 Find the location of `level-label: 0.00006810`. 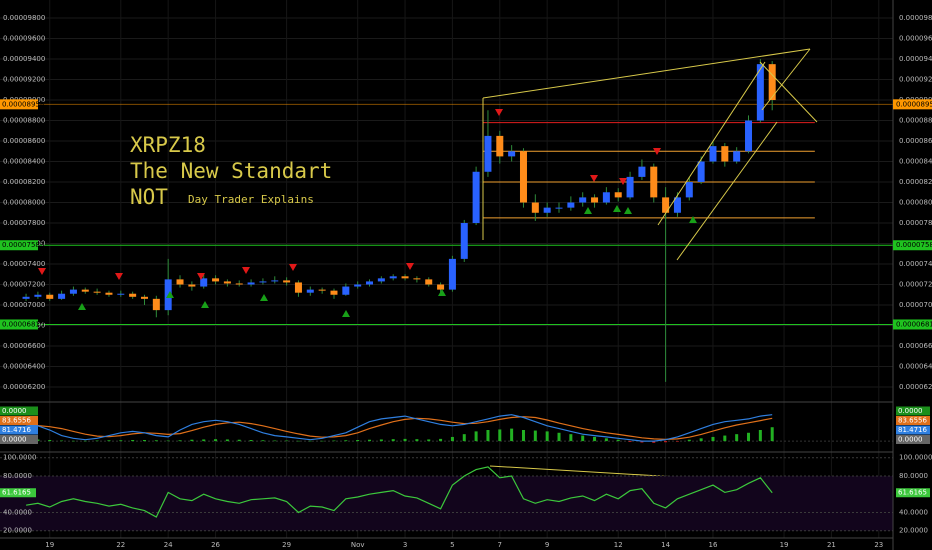

level-label: 0.00006810 is located at coordinates (914, 324).